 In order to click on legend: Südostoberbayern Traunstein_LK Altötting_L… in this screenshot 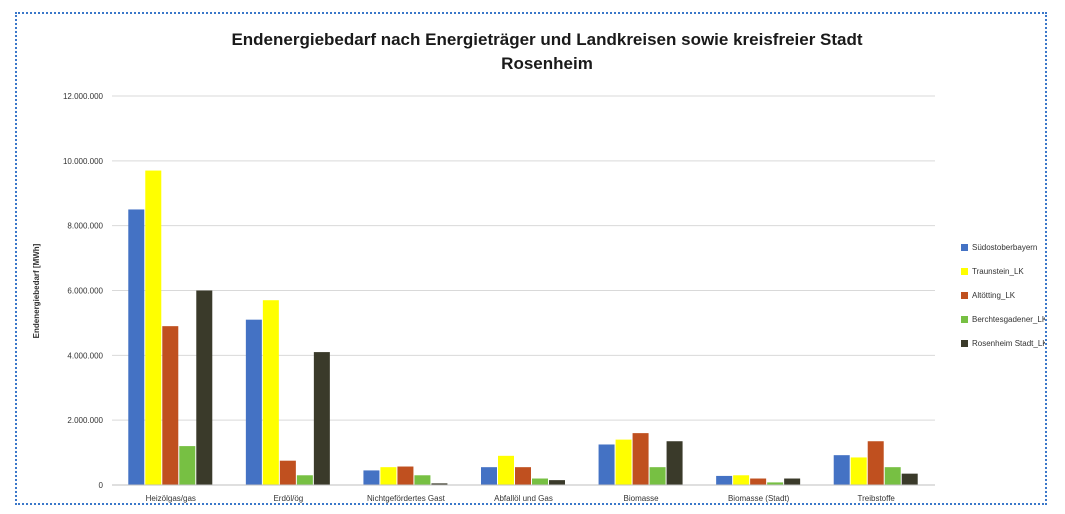, I will do `click(1003, 295)`.